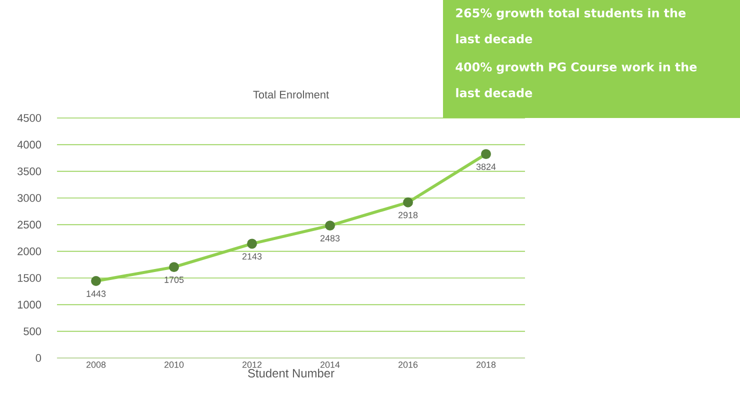 The height and width of the screenshot is (401, 740). I want to click on y-tick-label: 1500, so click(30, 278).